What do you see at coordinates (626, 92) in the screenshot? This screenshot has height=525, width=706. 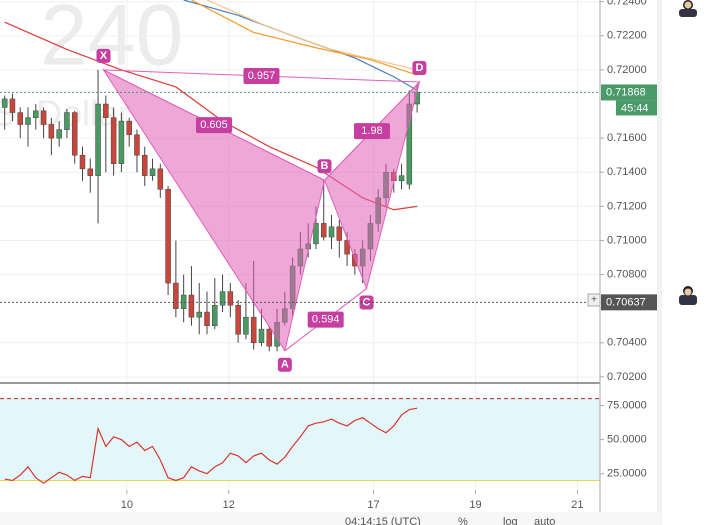 I see `price-label: 0.71868` at bounding box center [626, 92].